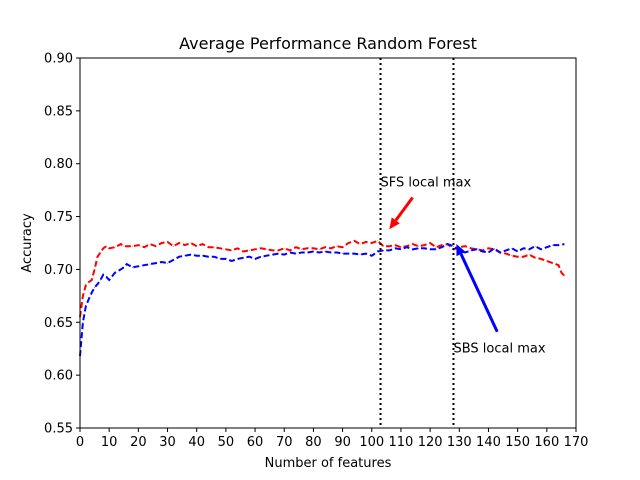  I want to click on y-tick-label: 0.85, so click(58, 111).